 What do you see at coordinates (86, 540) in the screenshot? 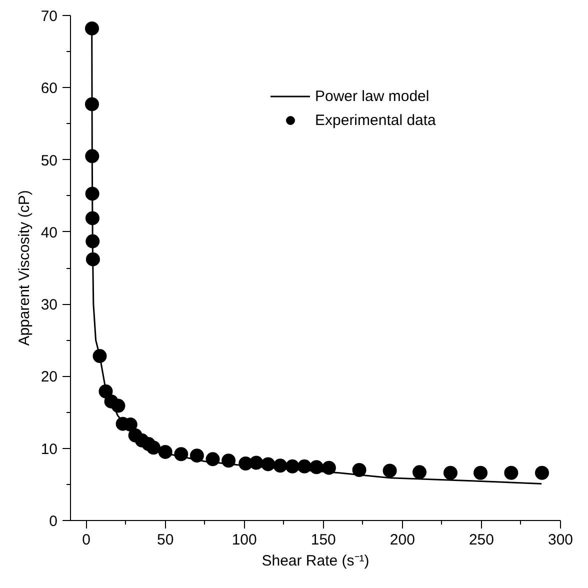
I see `x-tick-label: 0` at bounding box center [86, 540].